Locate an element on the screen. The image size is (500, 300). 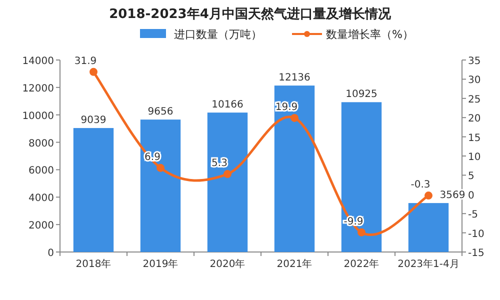
y2-tick-label: 20 is located at coordinates (474, 119).